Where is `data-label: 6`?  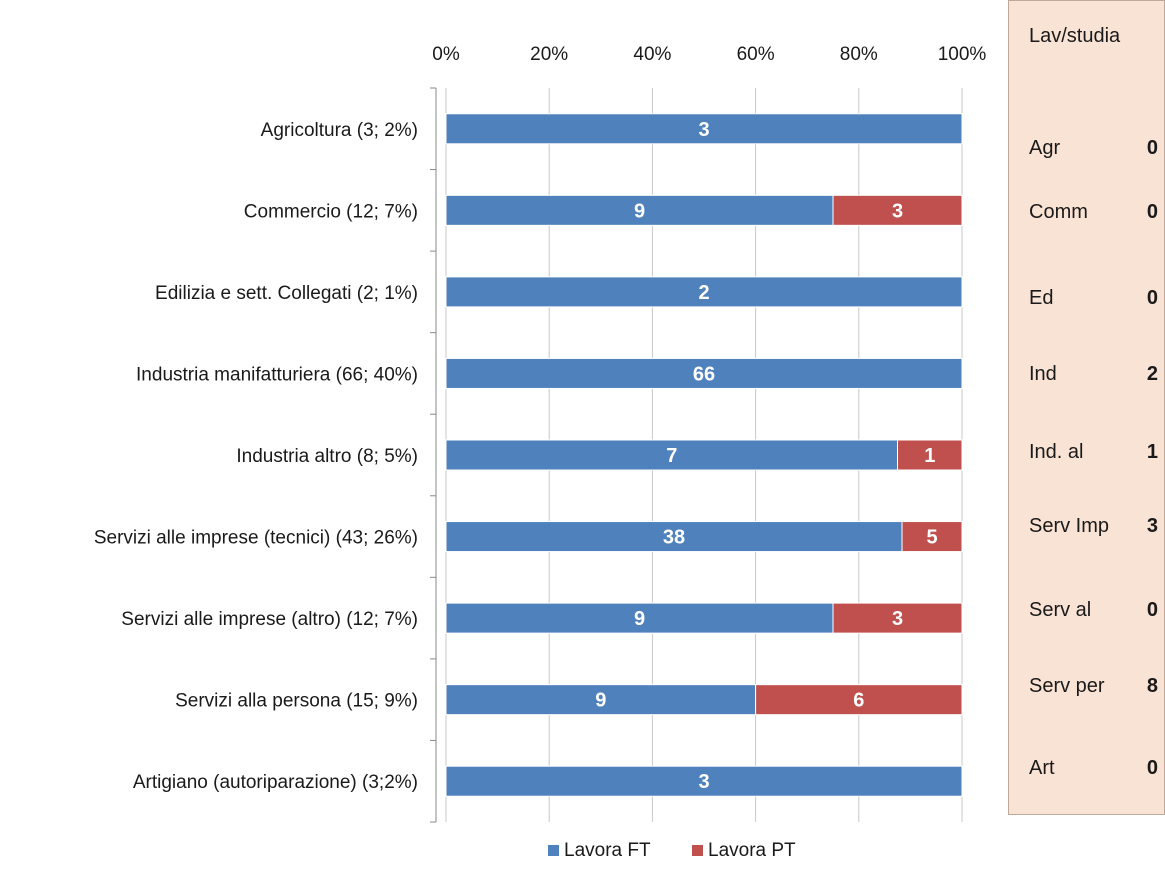 data-label: 6 is located at coordinates (858, 701).